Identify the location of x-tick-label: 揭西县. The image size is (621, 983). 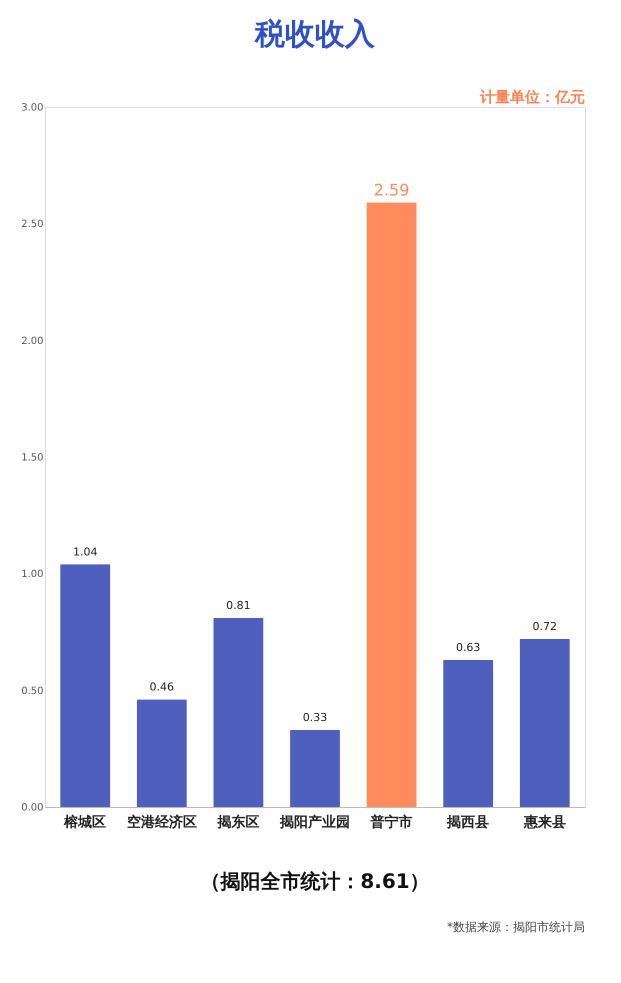
(468, 822).